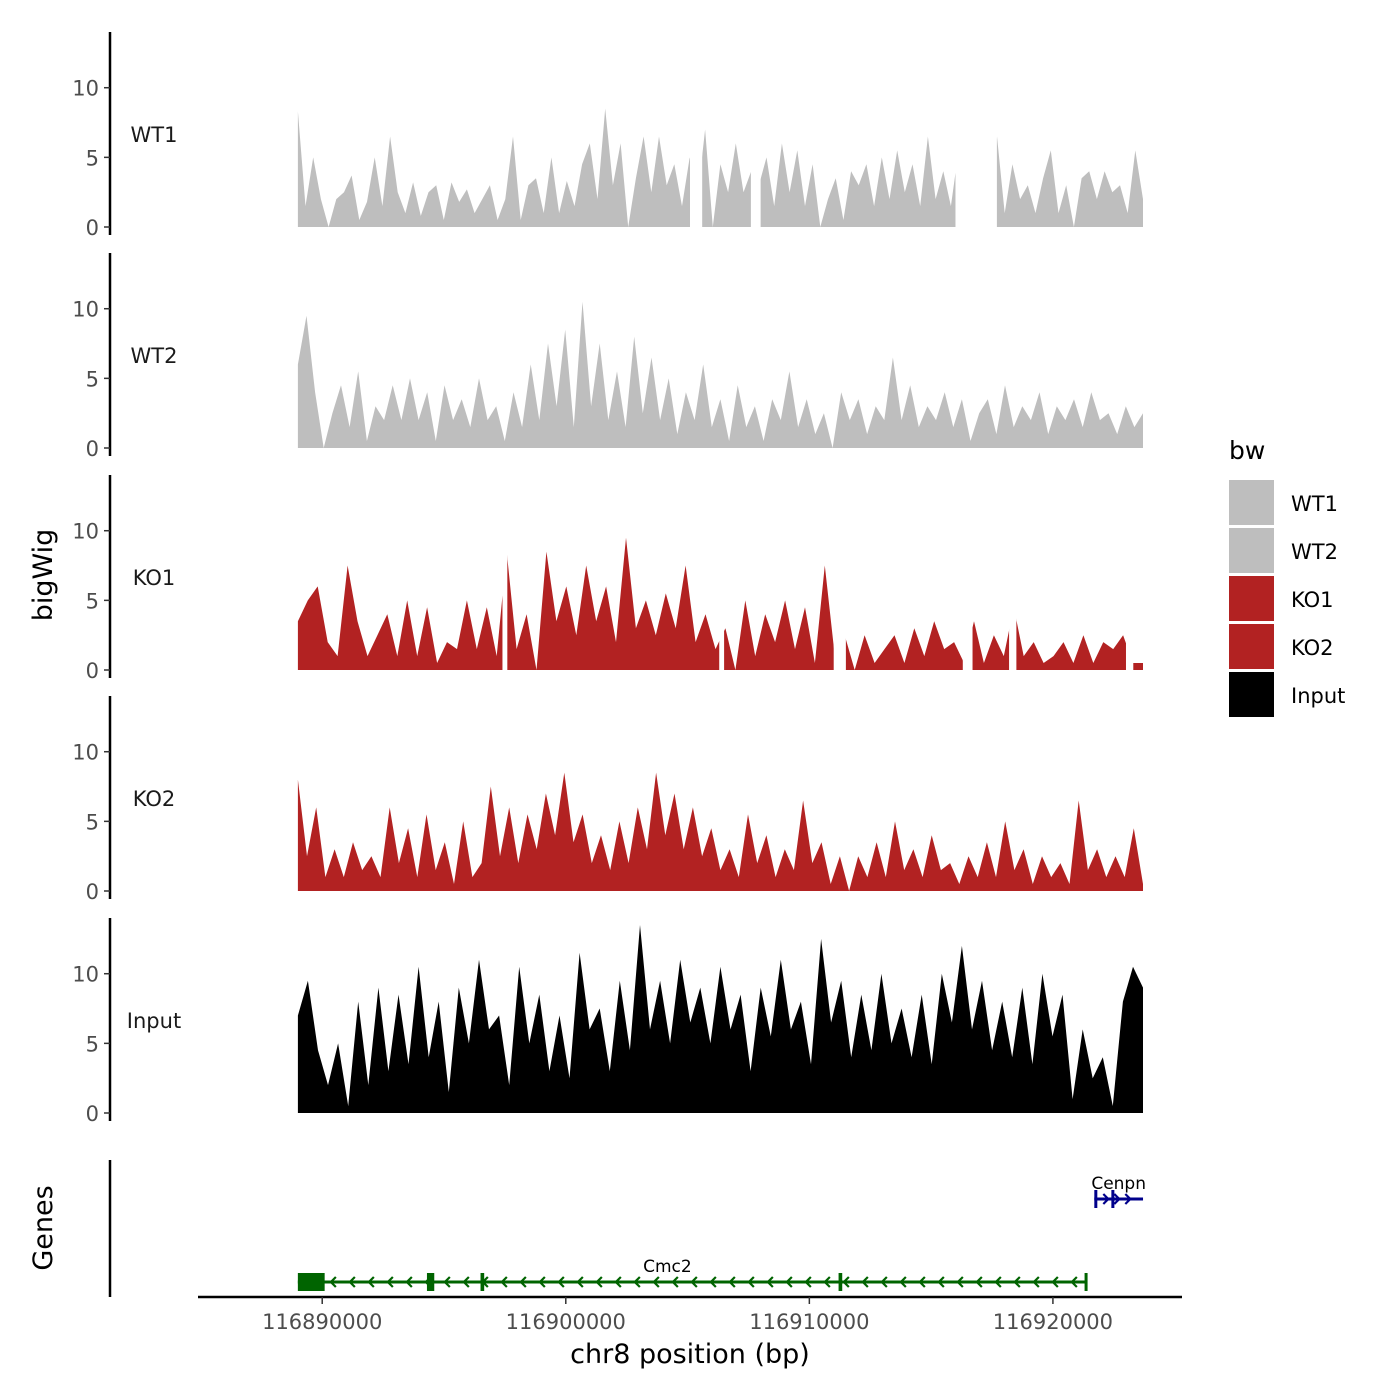 The width and height of the screenshot is (1400, 1400). Describe the element at coordinates (1118, 1184) in the screenshot. I see `gene-label: Cenpn` at that location.